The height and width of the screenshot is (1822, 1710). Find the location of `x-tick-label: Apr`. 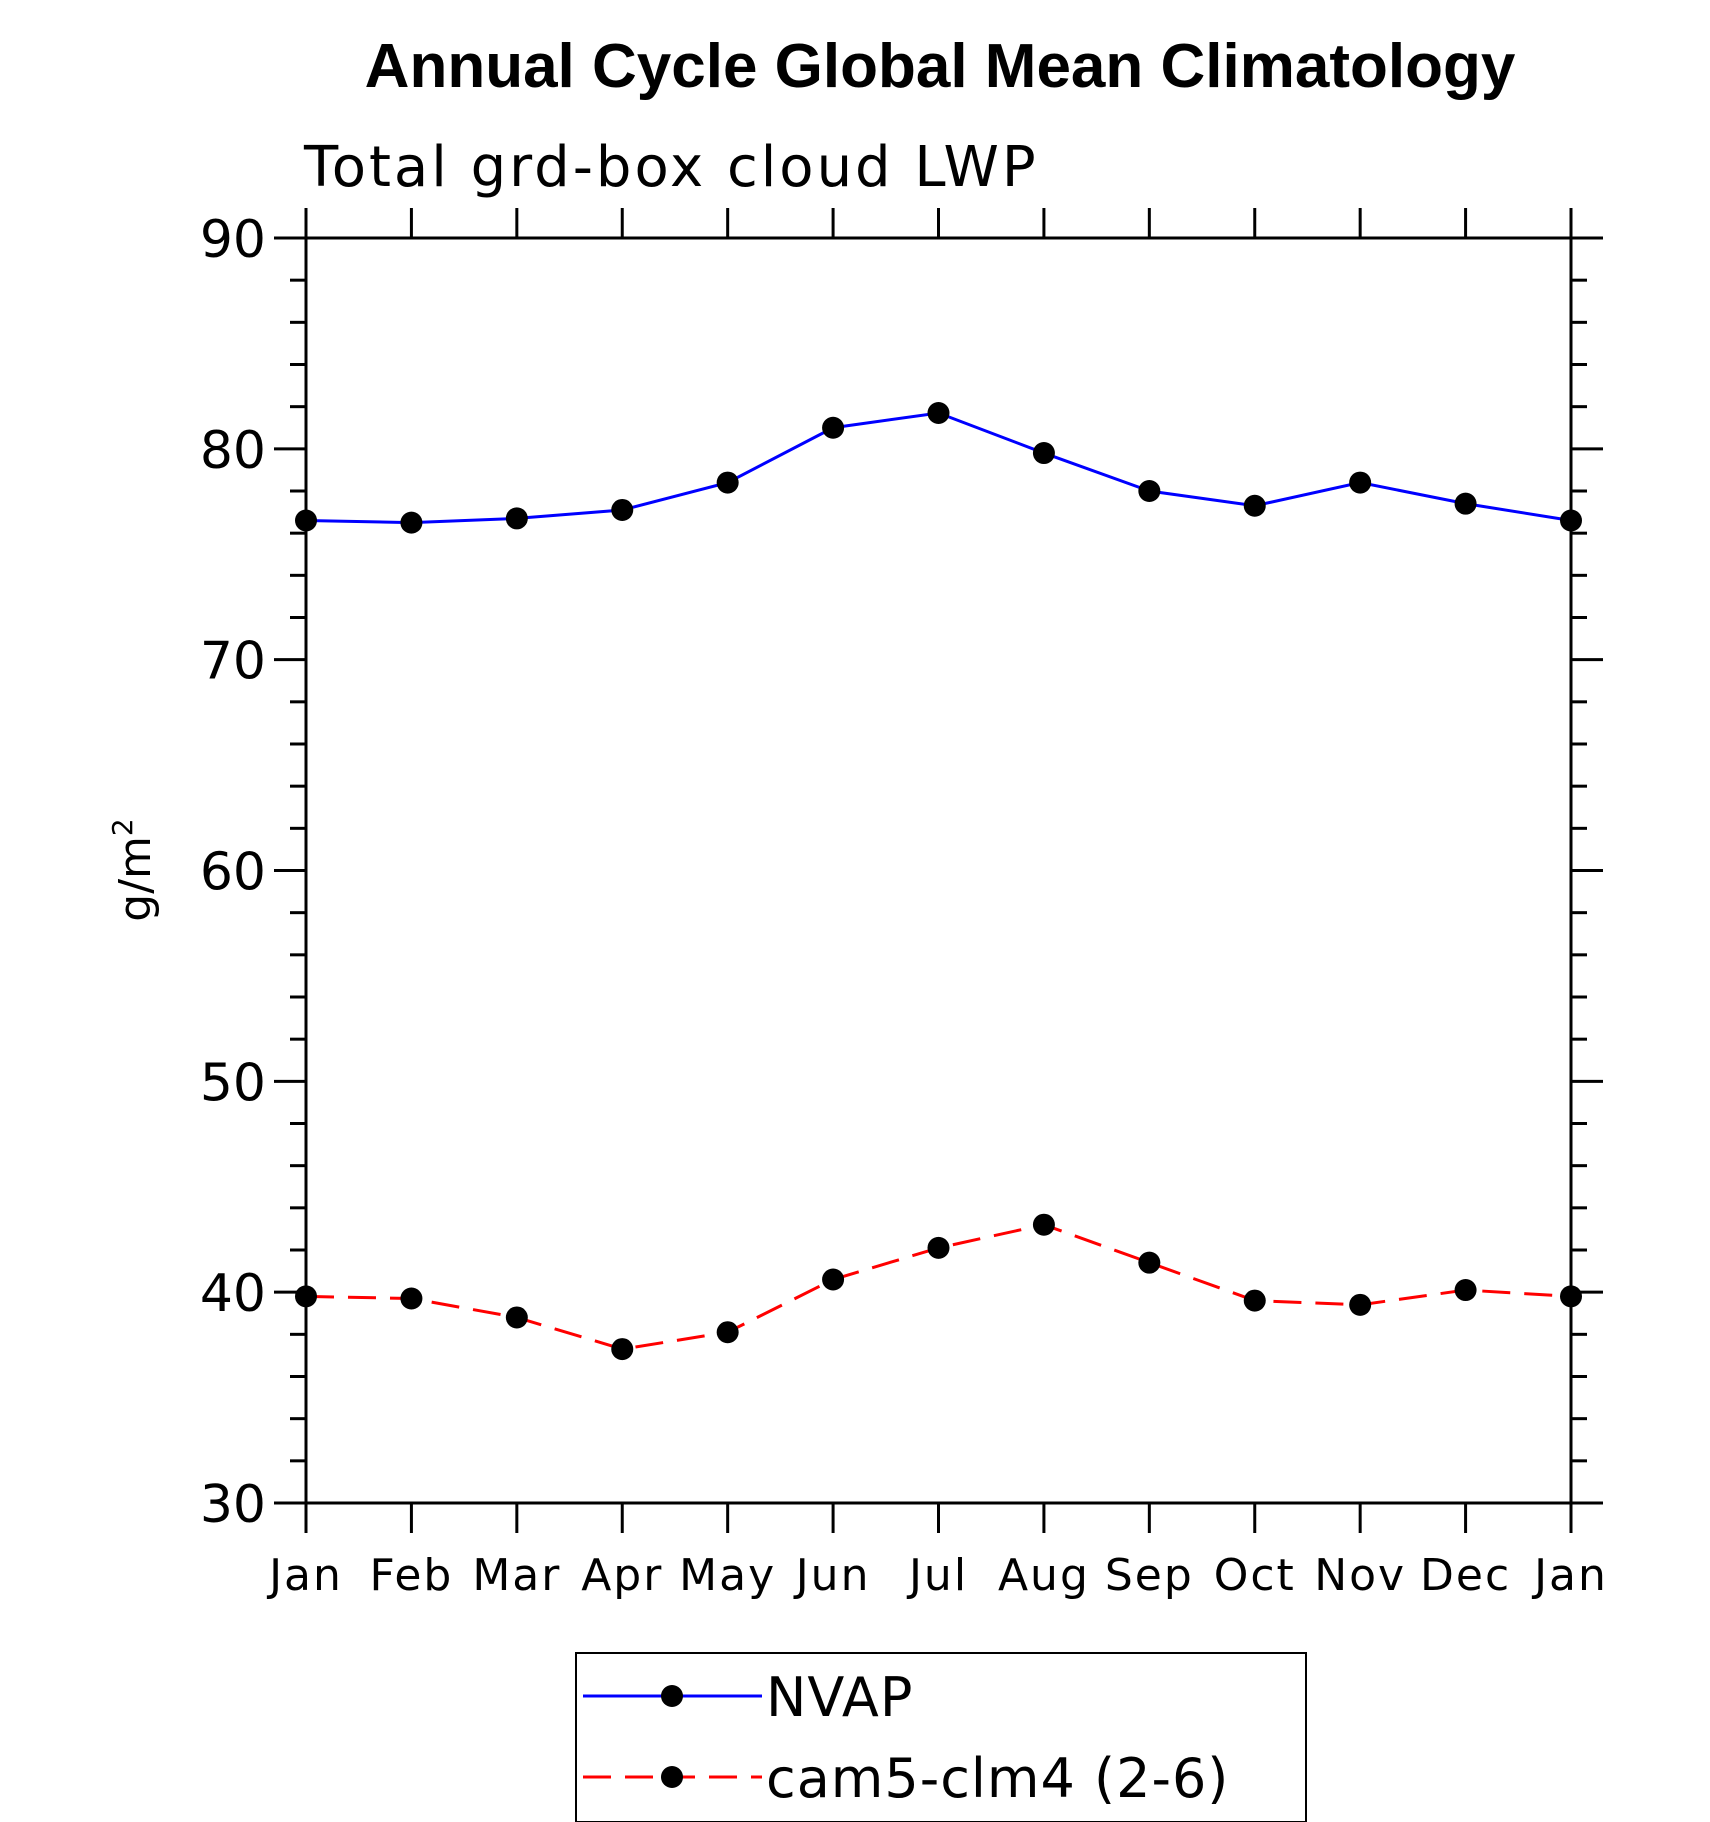

x-tick-label: Apr is located at coordinates (622, 1575).